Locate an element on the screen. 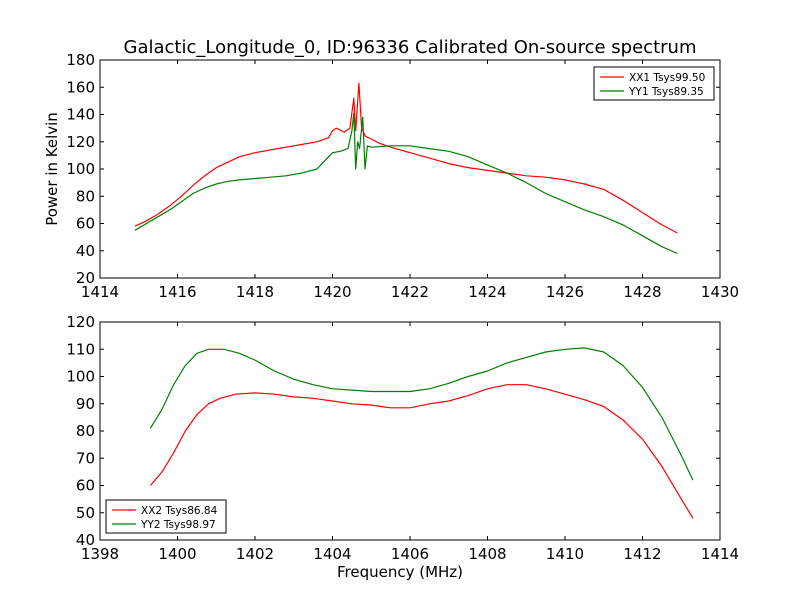  x-tick-label: 1428 is located at coordinates (642, 292).